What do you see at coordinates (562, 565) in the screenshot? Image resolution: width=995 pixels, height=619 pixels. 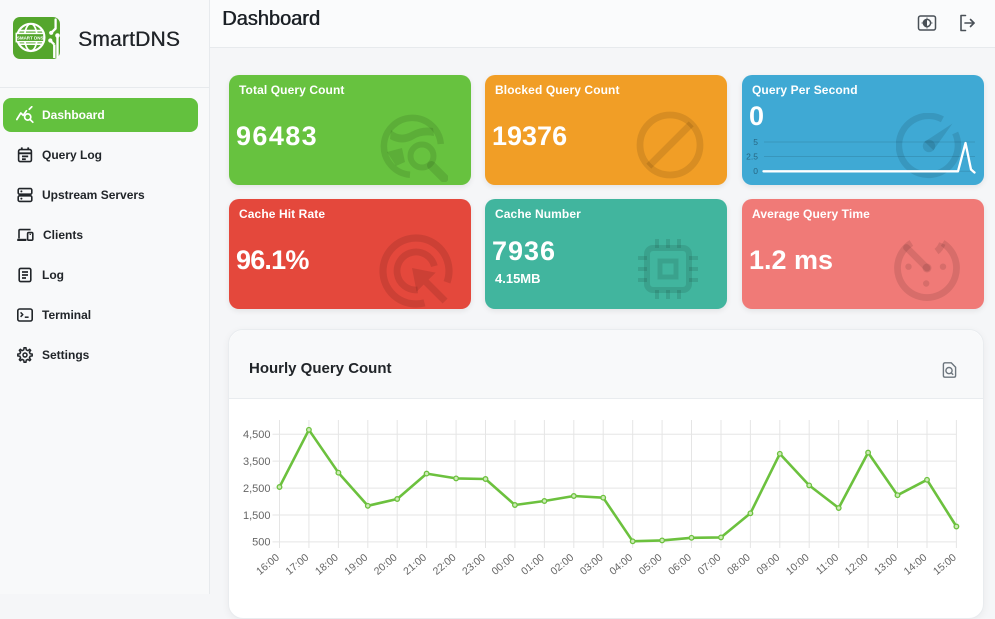 I see `svg-text: 02:00` at bounding box center [562, 565].